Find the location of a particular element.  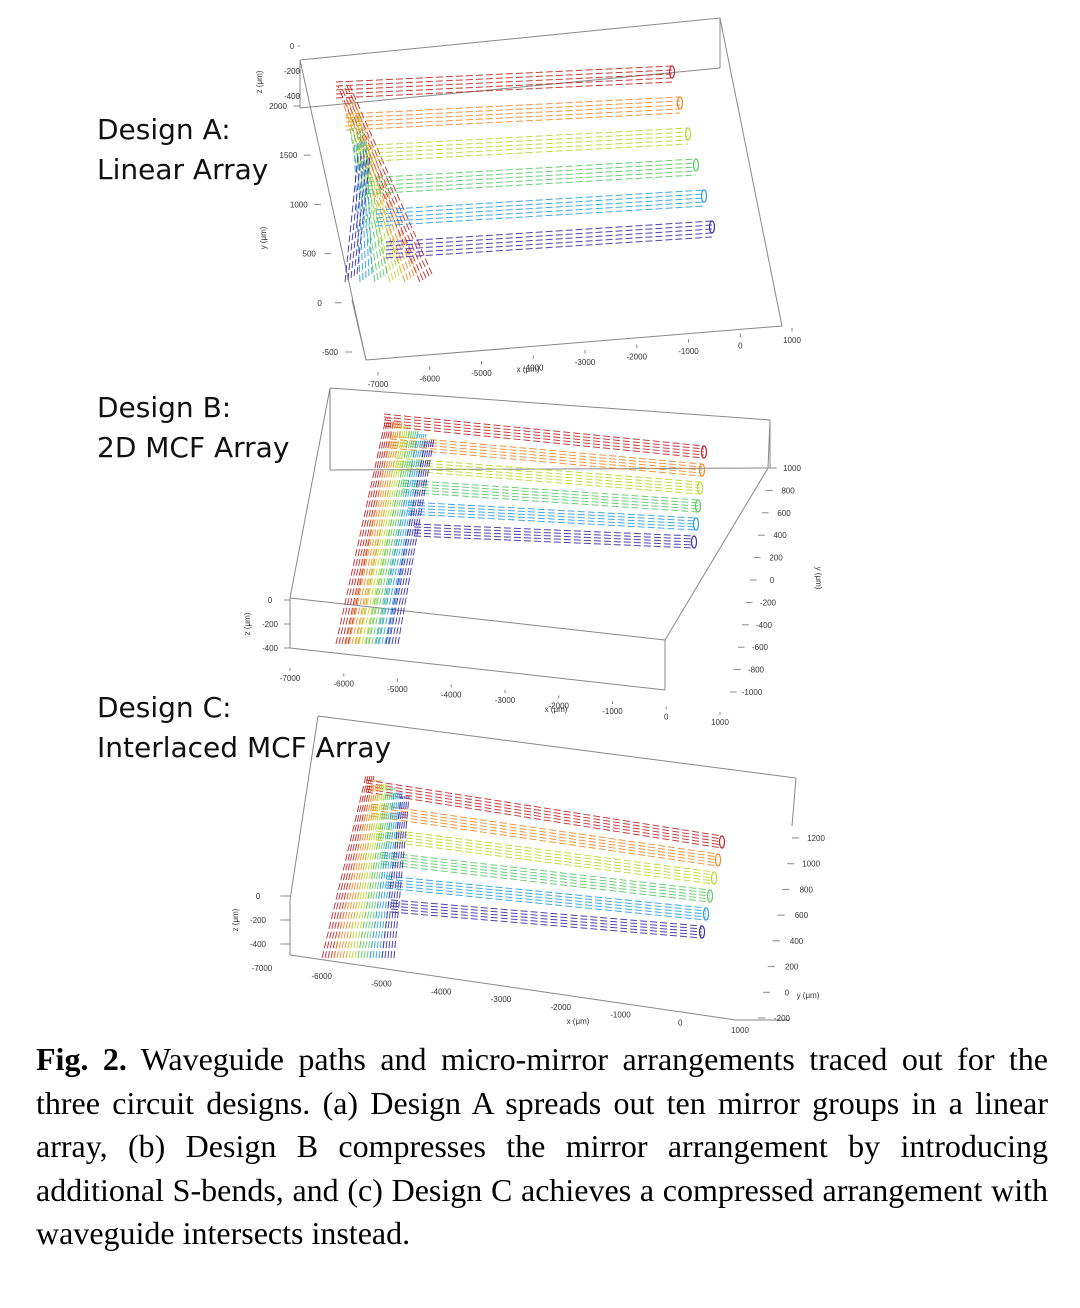

b-z-tick-label: 0 is located at coordinates (270, 600).